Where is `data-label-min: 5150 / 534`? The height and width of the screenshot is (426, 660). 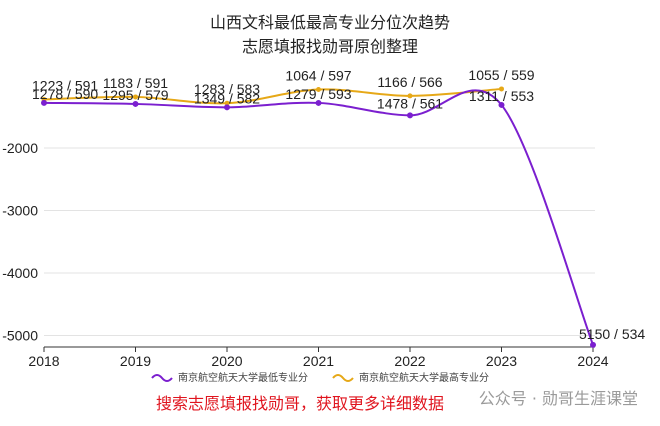 data-label-min: 5150 / 534 is located at coordinates (612, 334).